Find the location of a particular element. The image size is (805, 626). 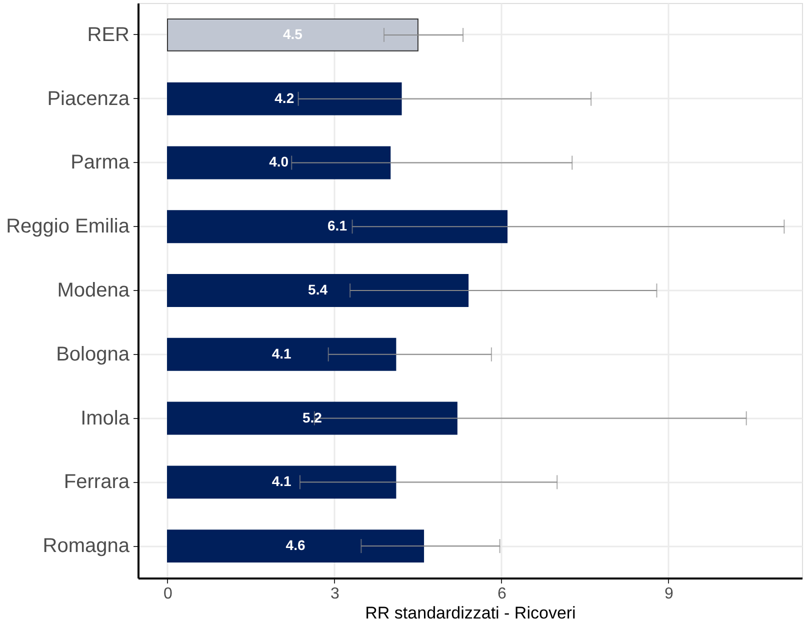

y-tick-label: Ferrara is located at coordinates (97, 482).